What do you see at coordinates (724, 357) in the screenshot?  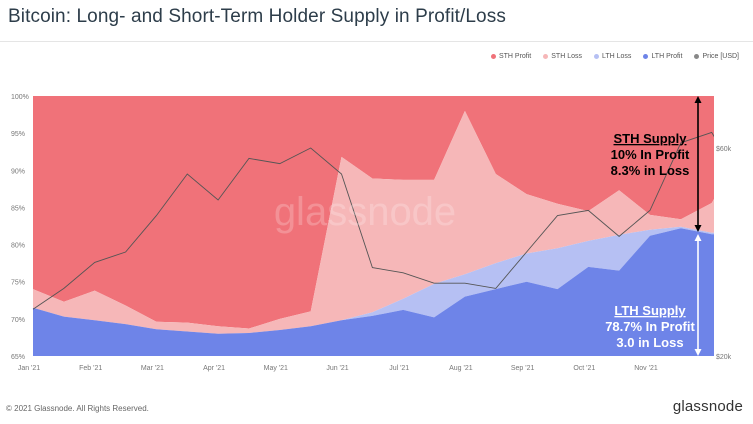 I see `y2-tick-label: $20k` at bounding box center [724, 357].